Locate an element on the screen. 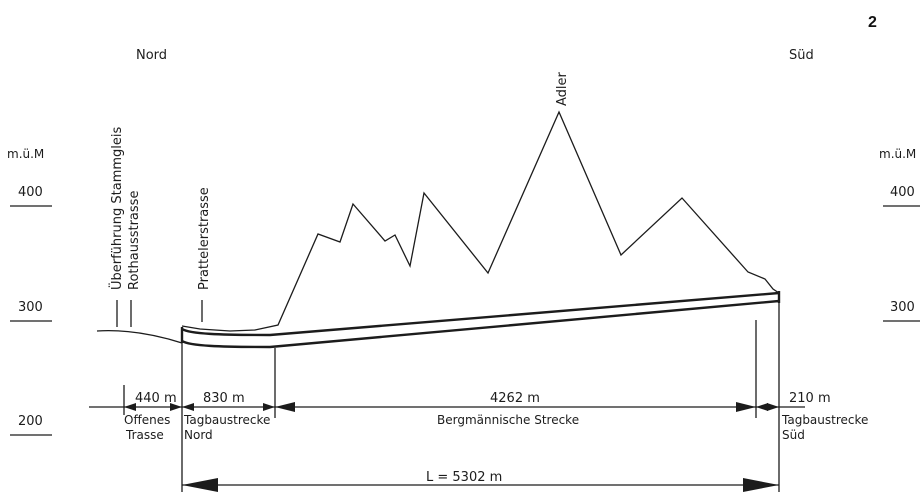 The width and height of the screenshot is (920, 501). segment-length-bergmaennisch: 4262 m is located at coordinates (515, 398).